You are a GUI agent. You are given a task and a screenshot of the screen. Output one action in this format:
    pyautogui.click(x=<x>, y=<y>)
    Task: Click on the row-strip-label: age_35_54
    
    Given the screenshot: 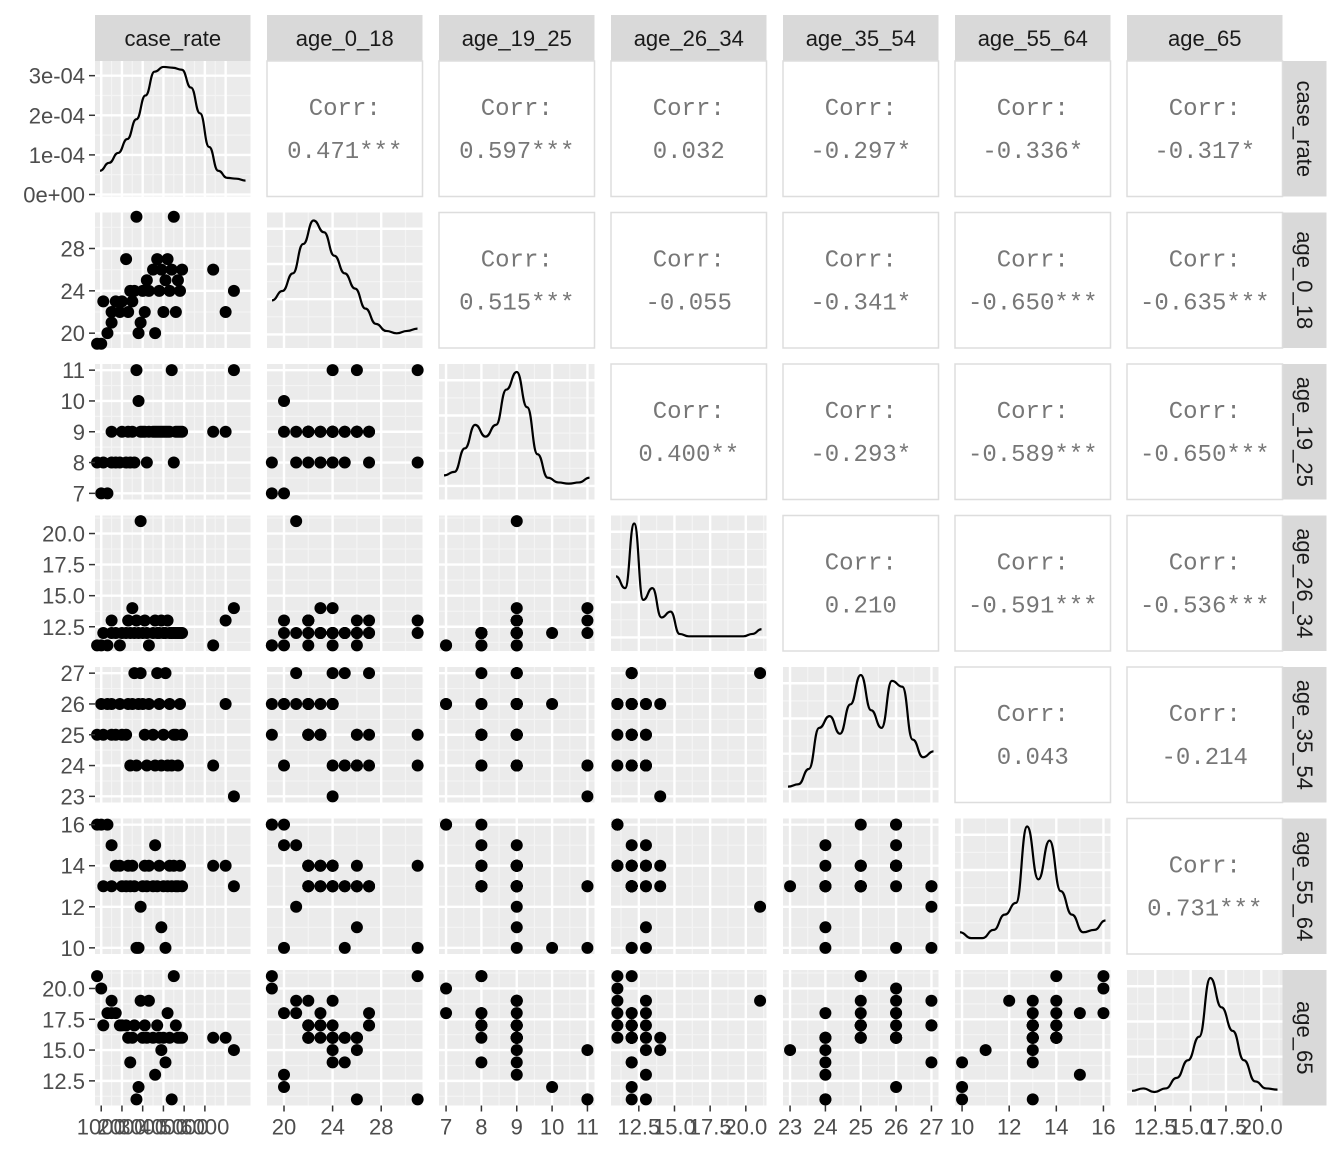 What is the action you would take?
    pyautogui.click(x=1304, y=735)
    